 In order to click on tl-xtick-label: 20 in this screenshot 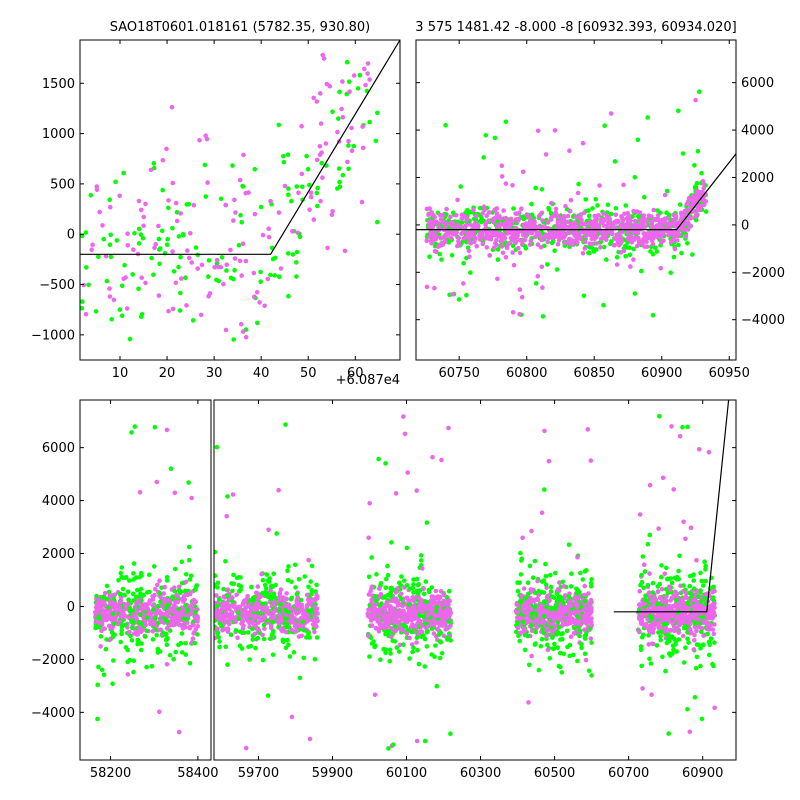, I will do `click(167, 373)`.